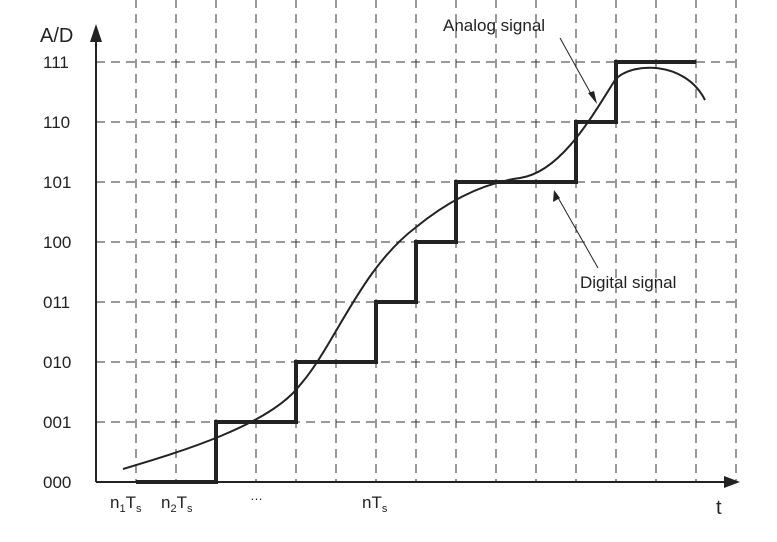  I want to click on x-label-n1: n1Ts, so click(126, 504).